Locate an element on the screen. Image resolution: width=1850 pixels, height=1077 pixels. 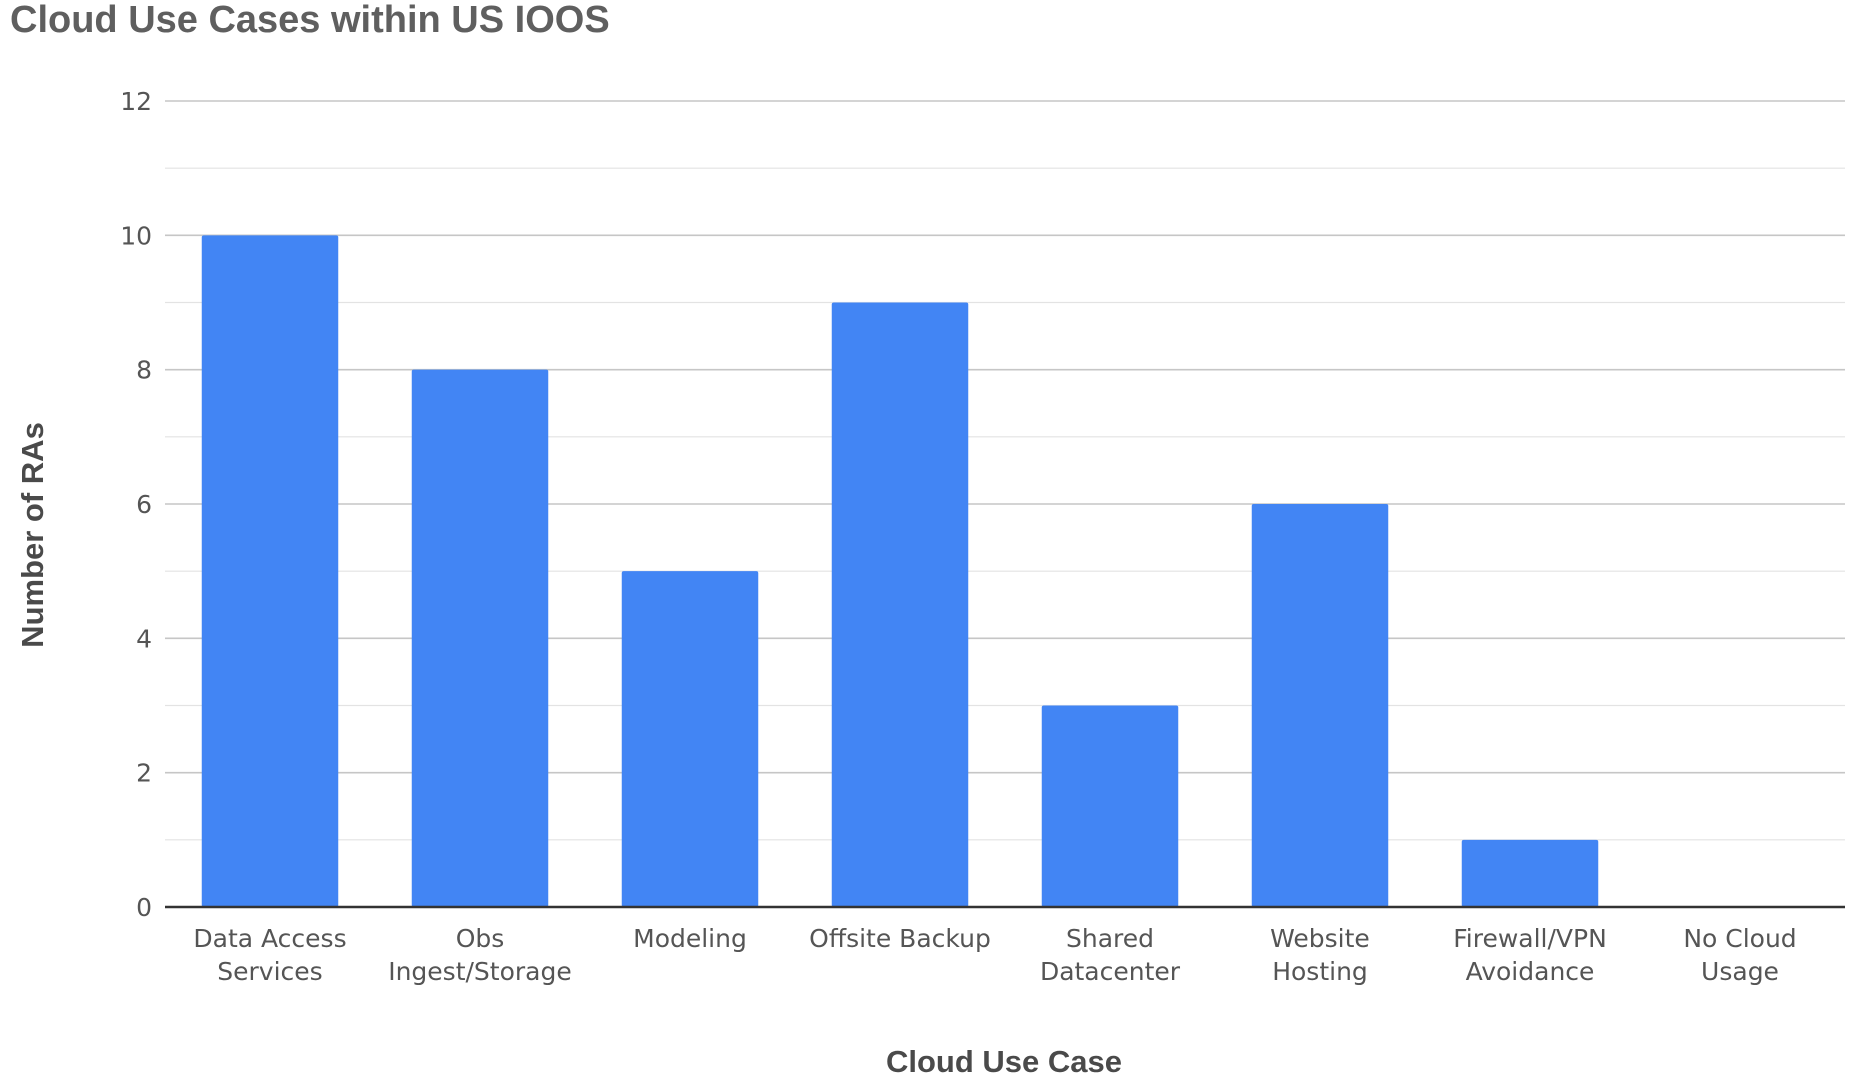
y-tick-label: 6 is located at coordinates (144, 504).